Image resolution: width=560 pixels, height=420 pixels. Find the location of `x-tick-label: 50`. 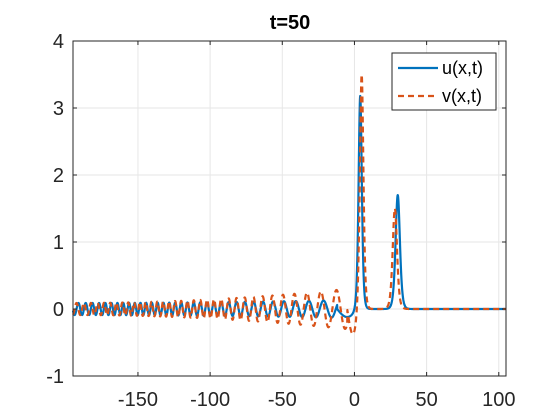

x-tick-label: 50 is located at coordinates (426, 400).